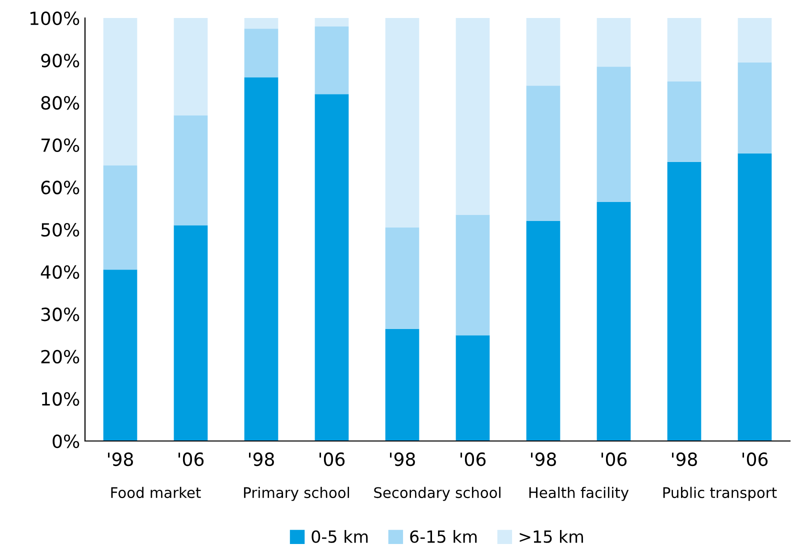  What do you see at coordinates (60, 315) in the screenshot?
I see `y-tick-label: 30%` at bounding box center [60, 315].